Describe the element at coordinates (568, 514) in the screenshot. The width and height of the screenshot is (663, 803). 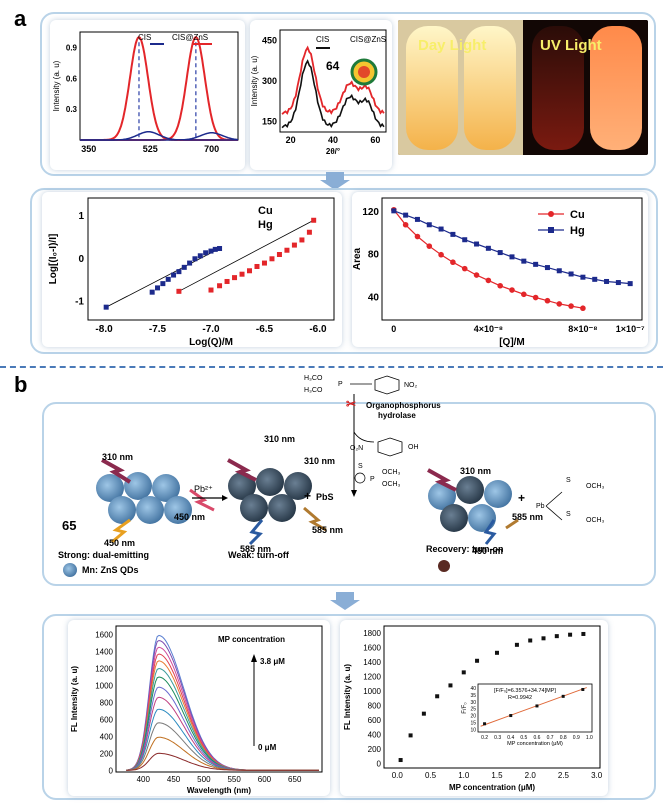
I see `s-atom-3: S` at that location.